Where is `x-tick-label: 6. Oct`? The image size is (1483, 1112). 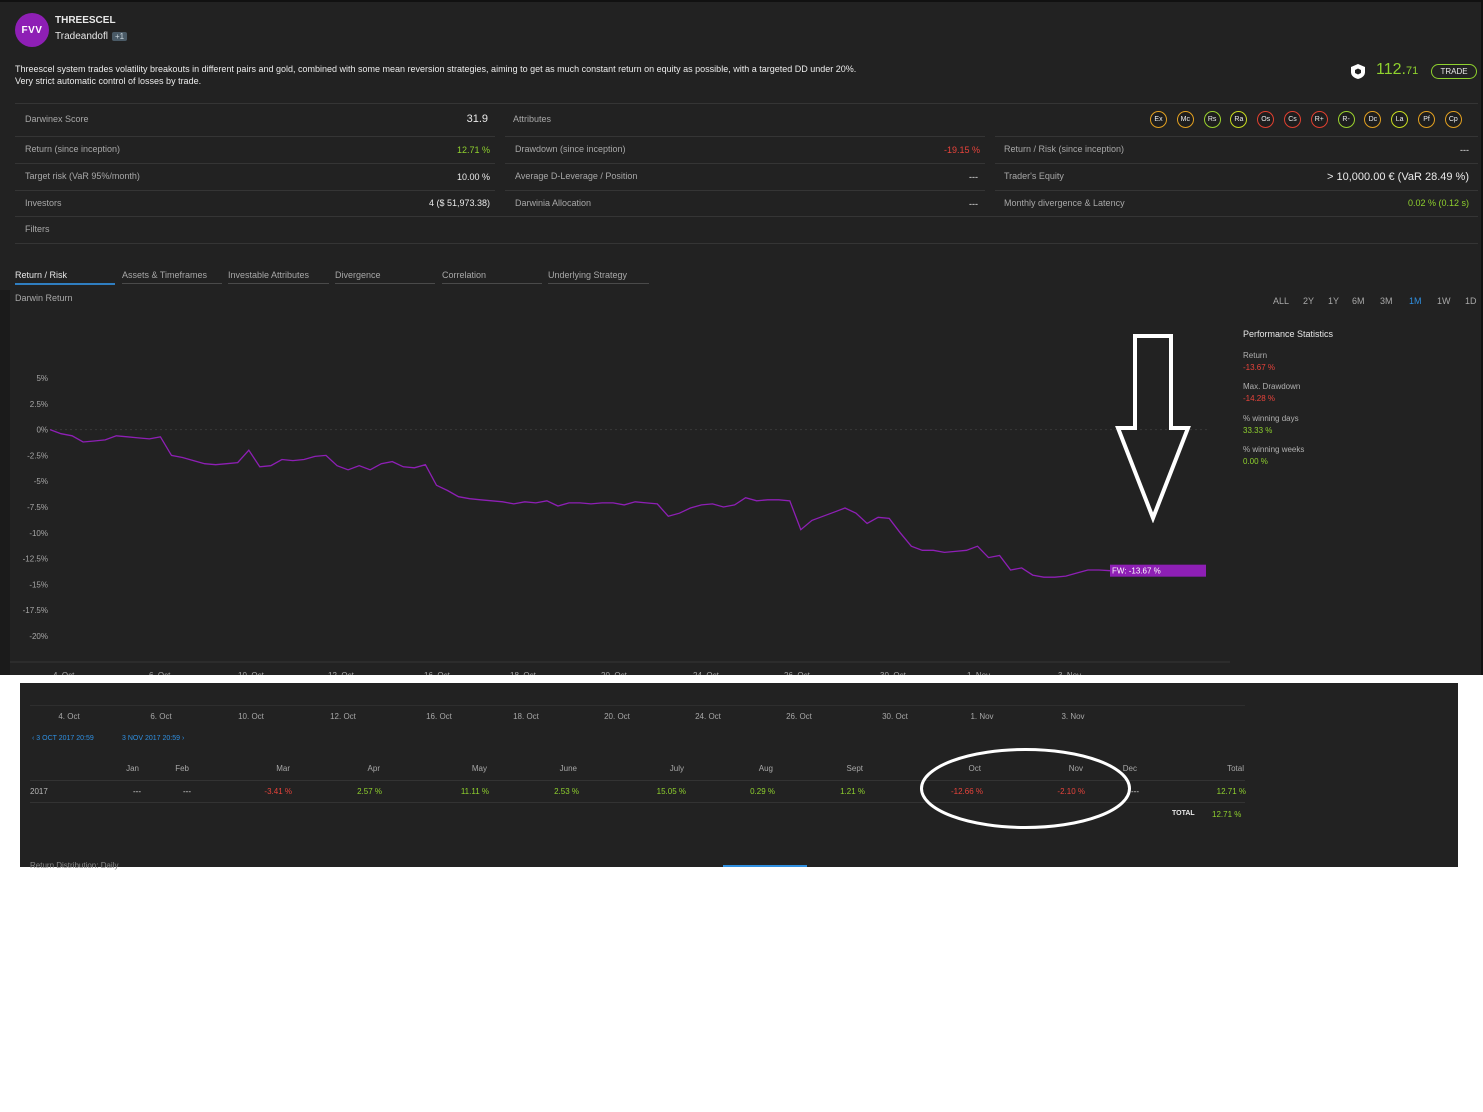 x-tick-label: 6. Oct is located at coordinates (161, 716).